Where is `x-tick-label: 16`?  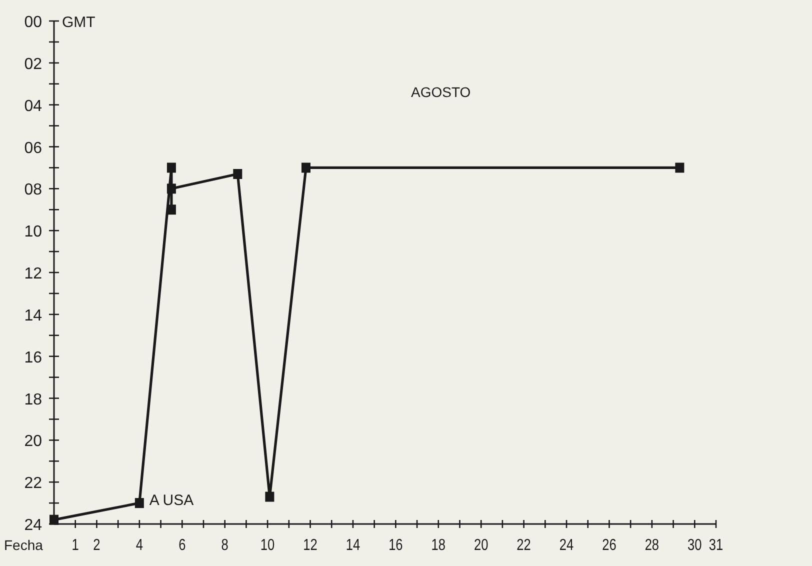
x-tick-label: 16 is located at coordinates (395, 545).